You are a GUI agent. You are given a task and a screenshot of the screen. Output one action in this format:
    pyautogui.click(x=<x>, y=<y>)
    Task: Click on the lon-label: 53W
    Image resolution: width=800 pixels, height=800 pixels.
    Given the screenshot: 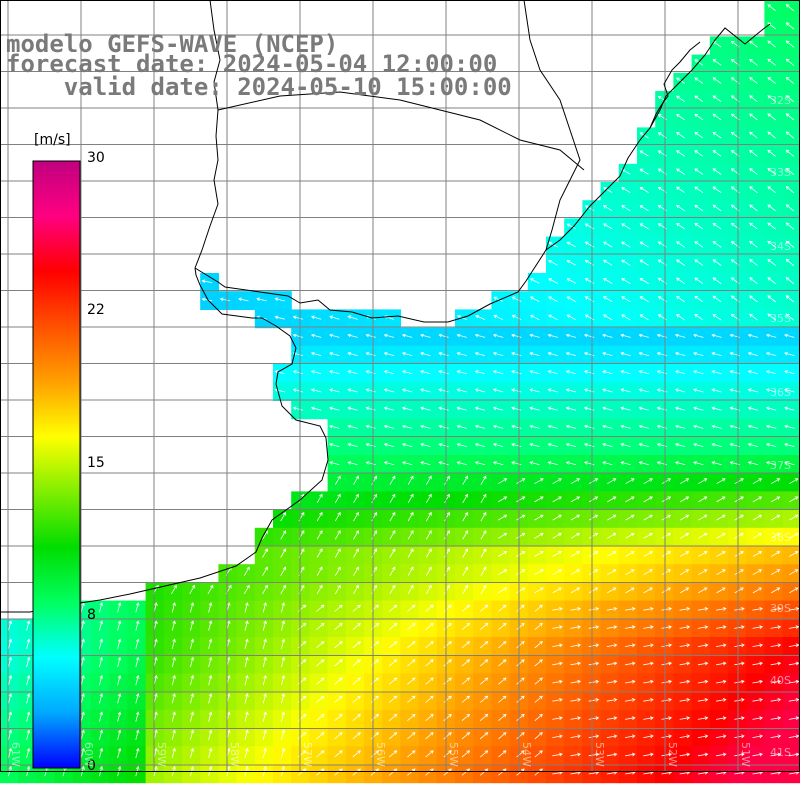 What is the action you would take?
    pyautogui.click(x=599, y=754)
    